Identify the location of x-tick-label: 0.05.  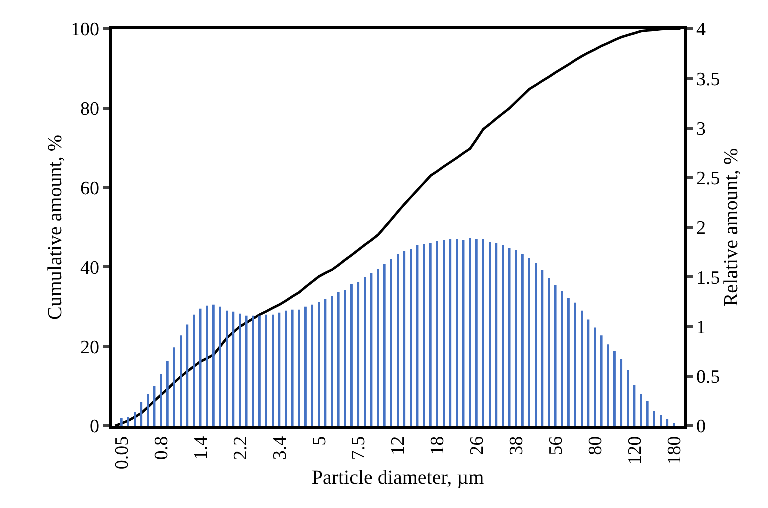
(123, 453).